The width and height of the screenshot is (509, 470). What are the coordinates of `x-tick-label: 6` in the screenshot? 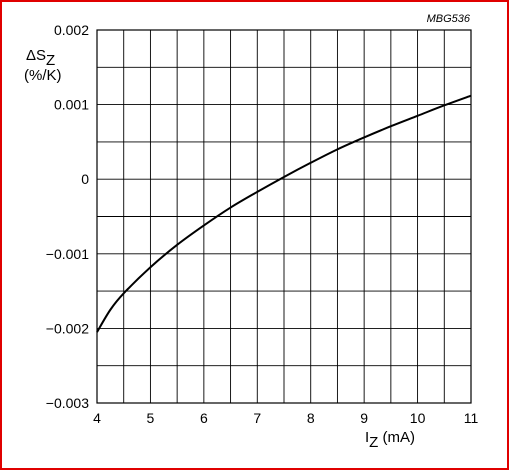 It's located at (204, 418).